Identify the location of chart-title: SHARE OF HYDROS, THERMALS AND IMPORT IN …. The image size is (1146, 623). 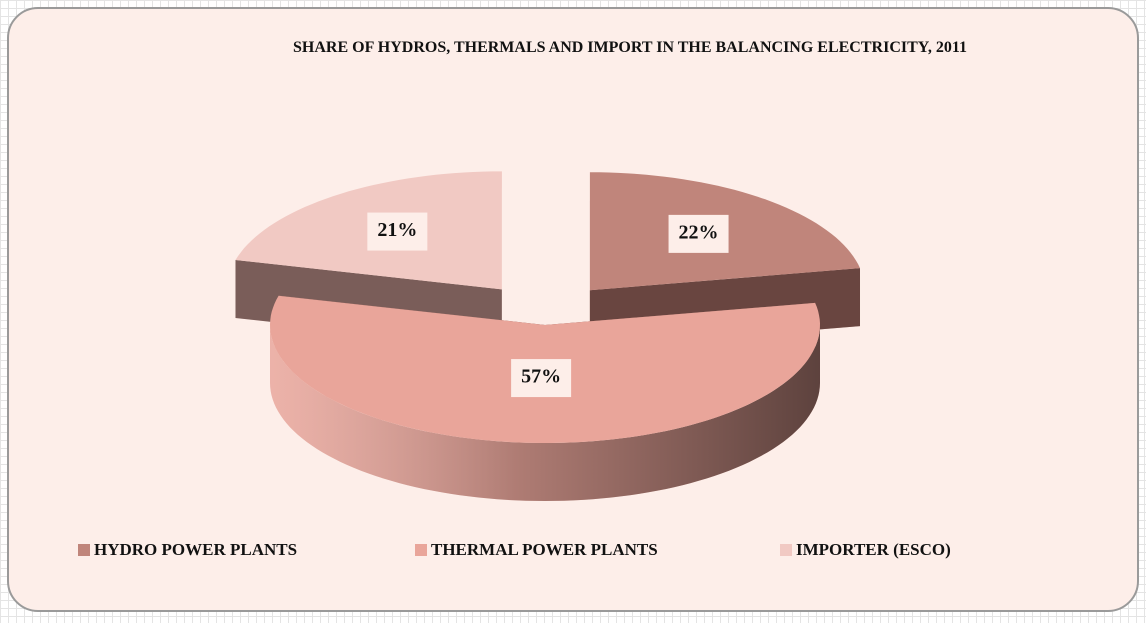
(630, 47).